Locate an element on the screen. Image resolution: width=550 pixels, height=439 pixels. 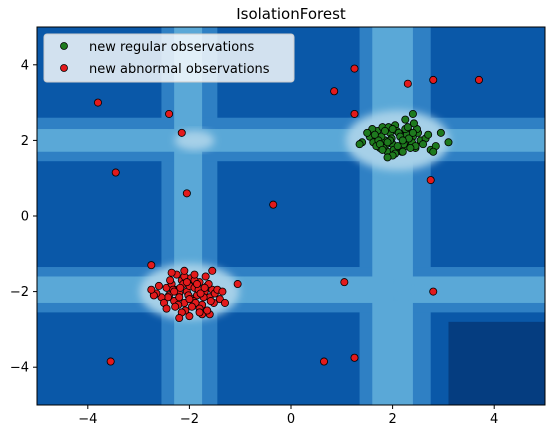
y-tick-label: 2 is located at coordinates (25, 141).